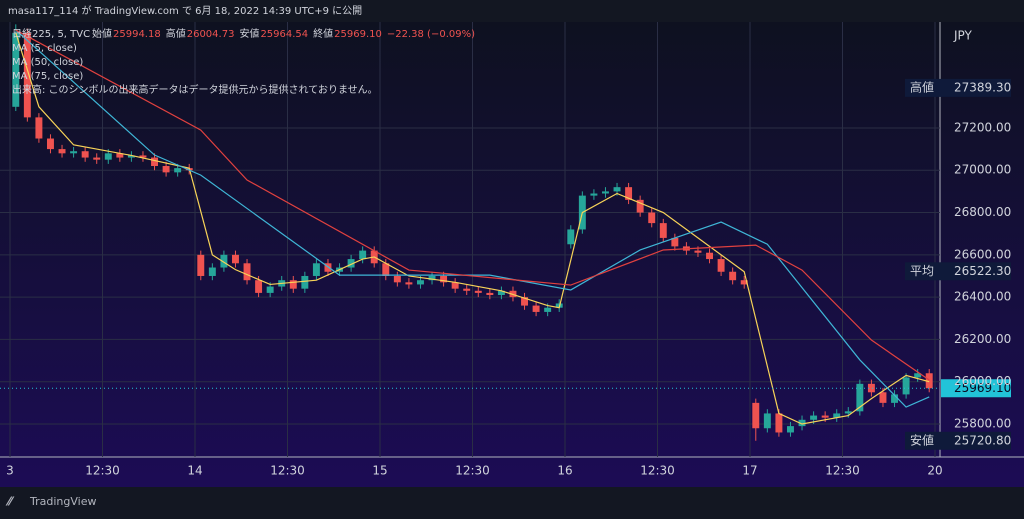  I want to click on ohlc-value: 25969.10, so click(358, 34).